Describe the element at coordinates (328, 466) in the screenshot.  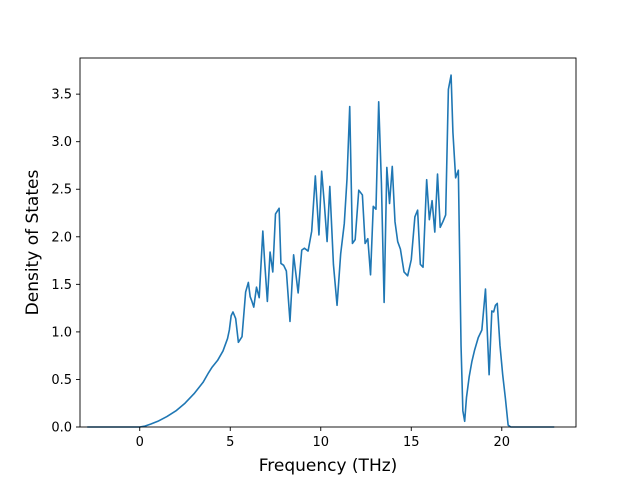
I see `x-axis-title: Frequency (THz)` at that location.